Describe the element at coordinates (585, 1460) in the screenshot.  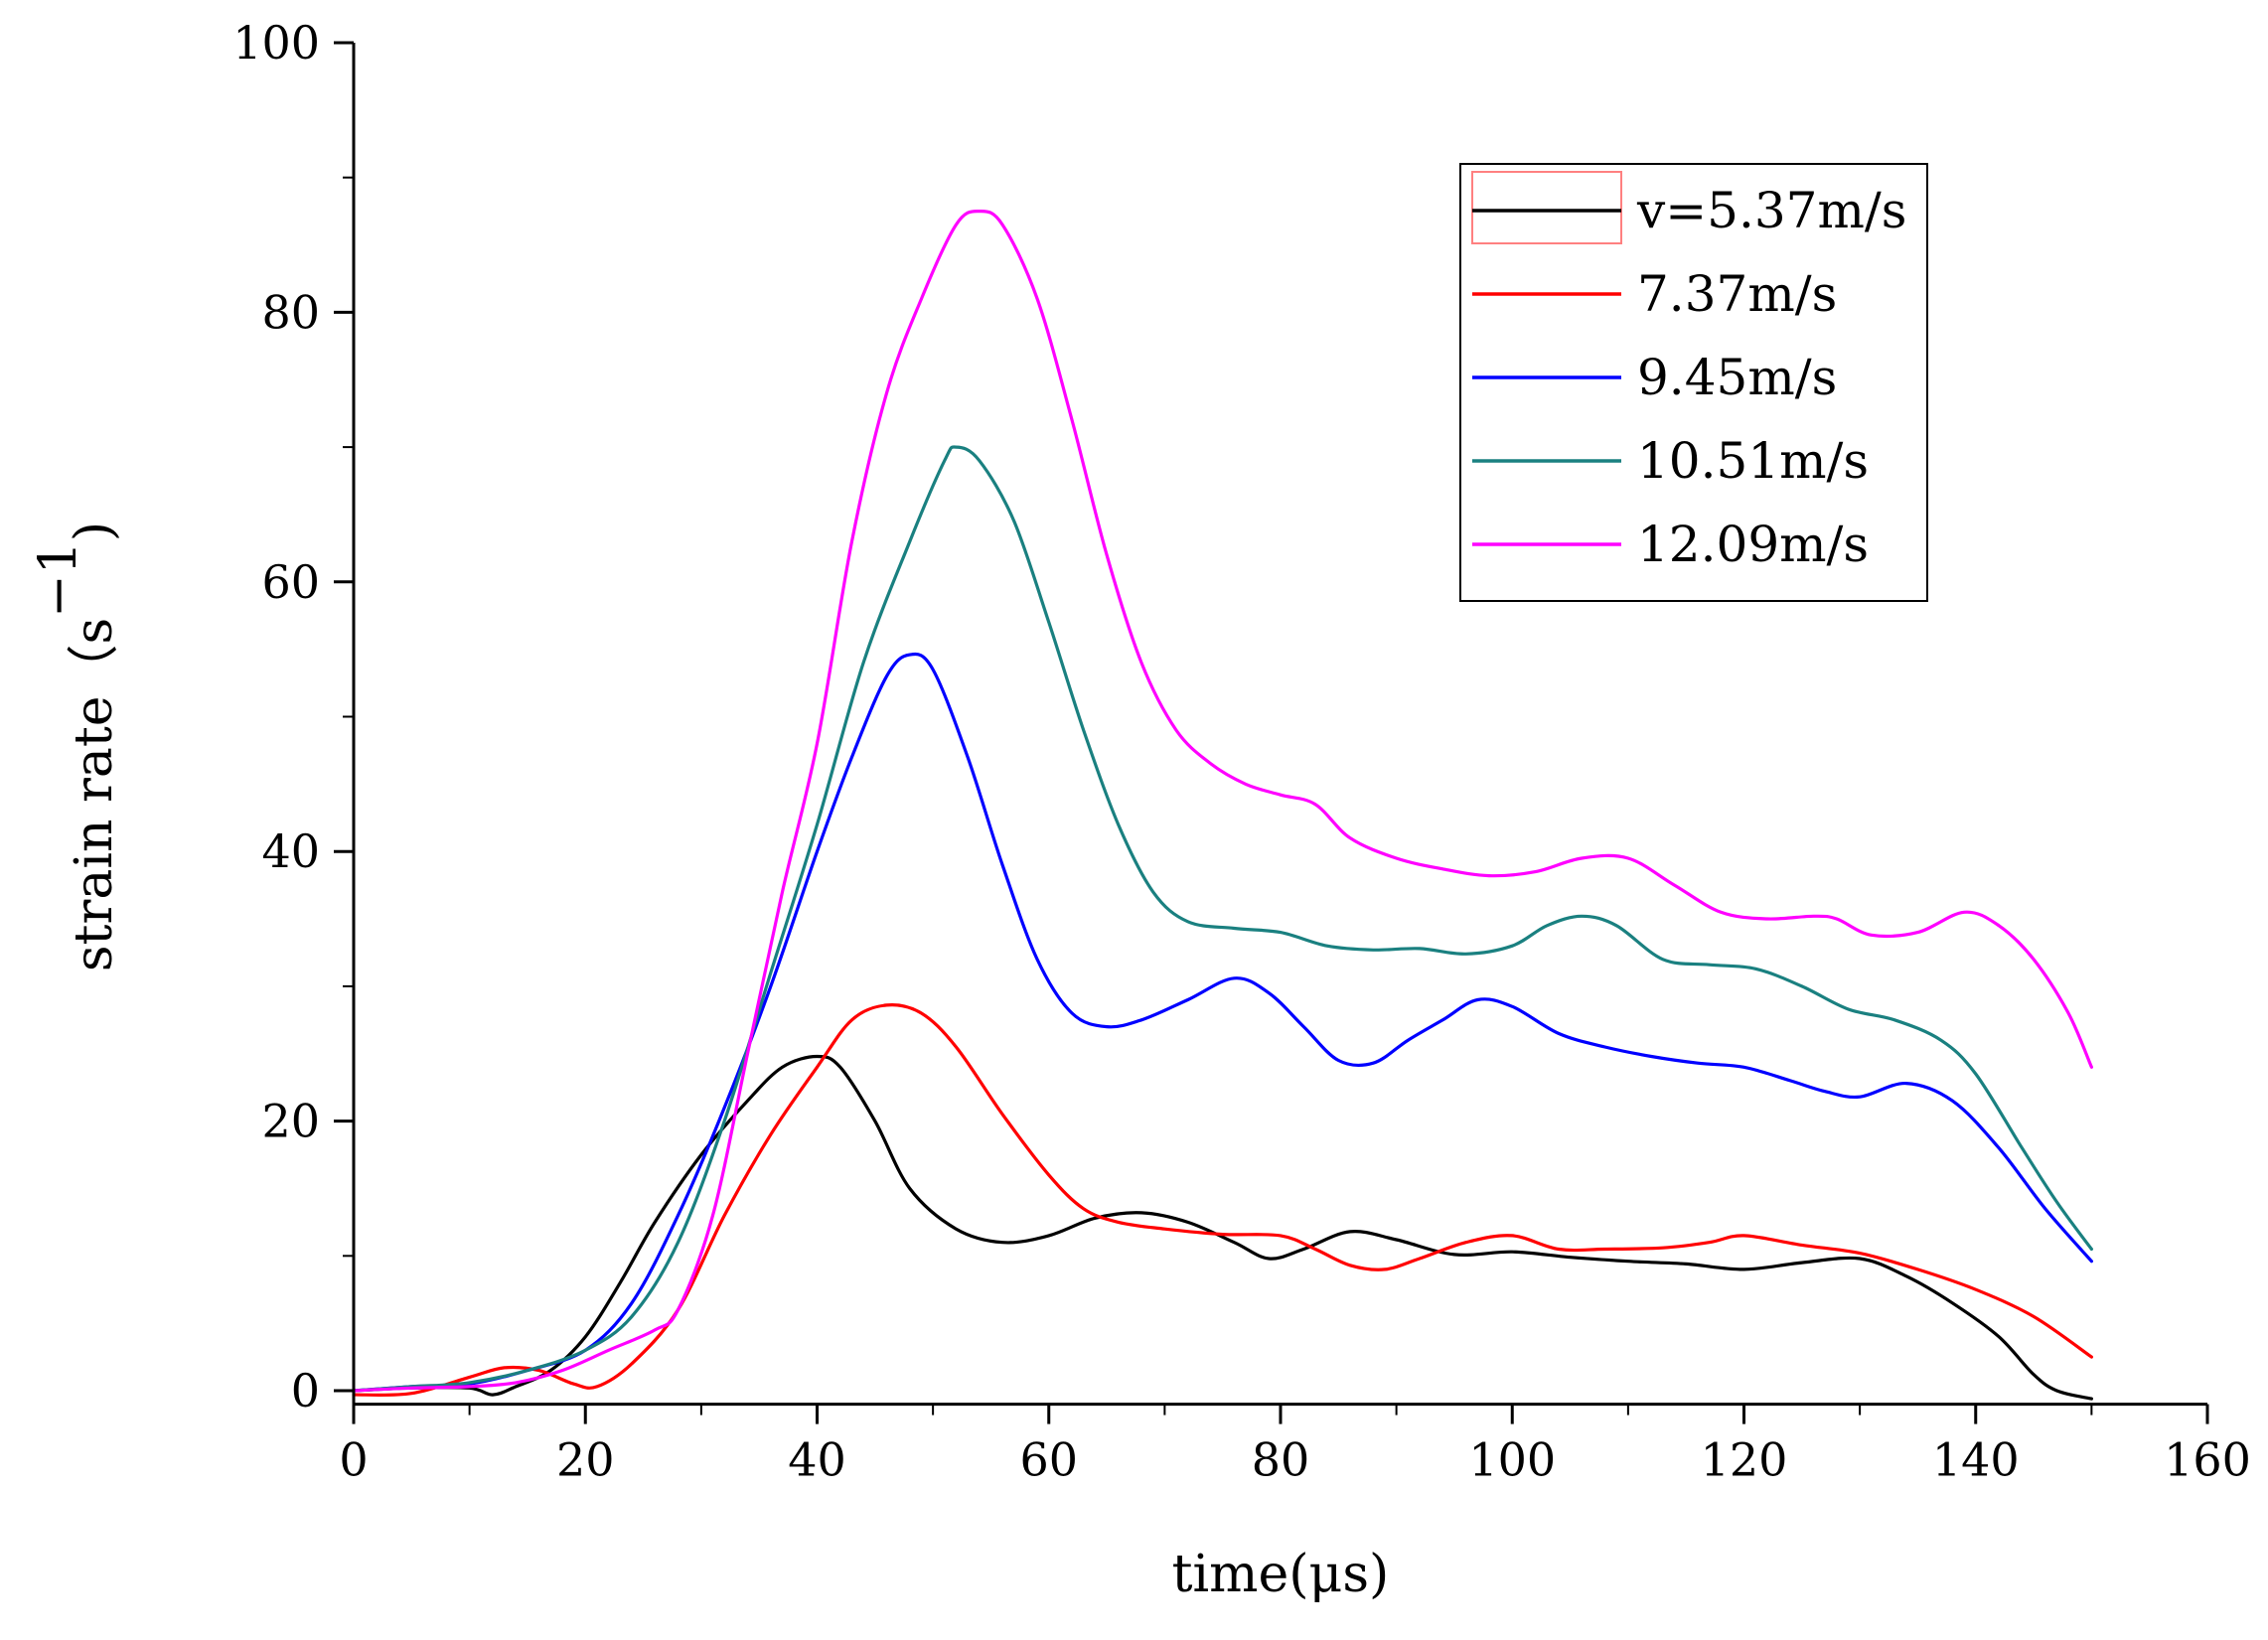
I see `x-tick-label: 20` at that location.